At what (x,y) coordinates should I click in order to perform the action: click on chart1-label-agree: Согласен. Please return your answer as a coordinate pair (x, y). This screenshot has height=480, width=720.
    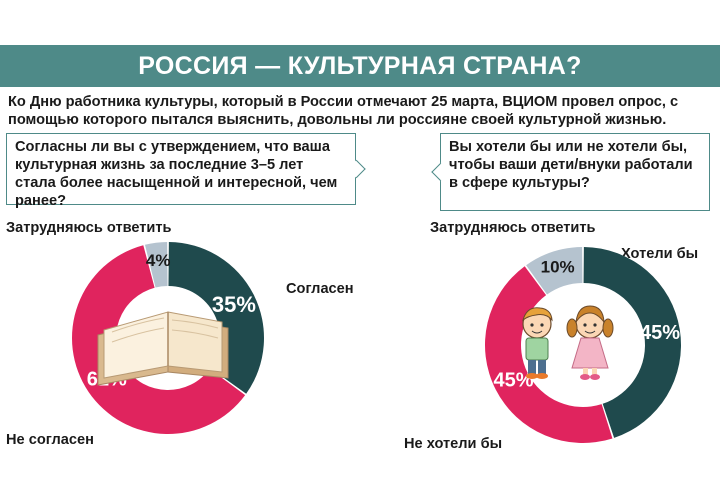
    Looking at the image, I should click on (320, 289).